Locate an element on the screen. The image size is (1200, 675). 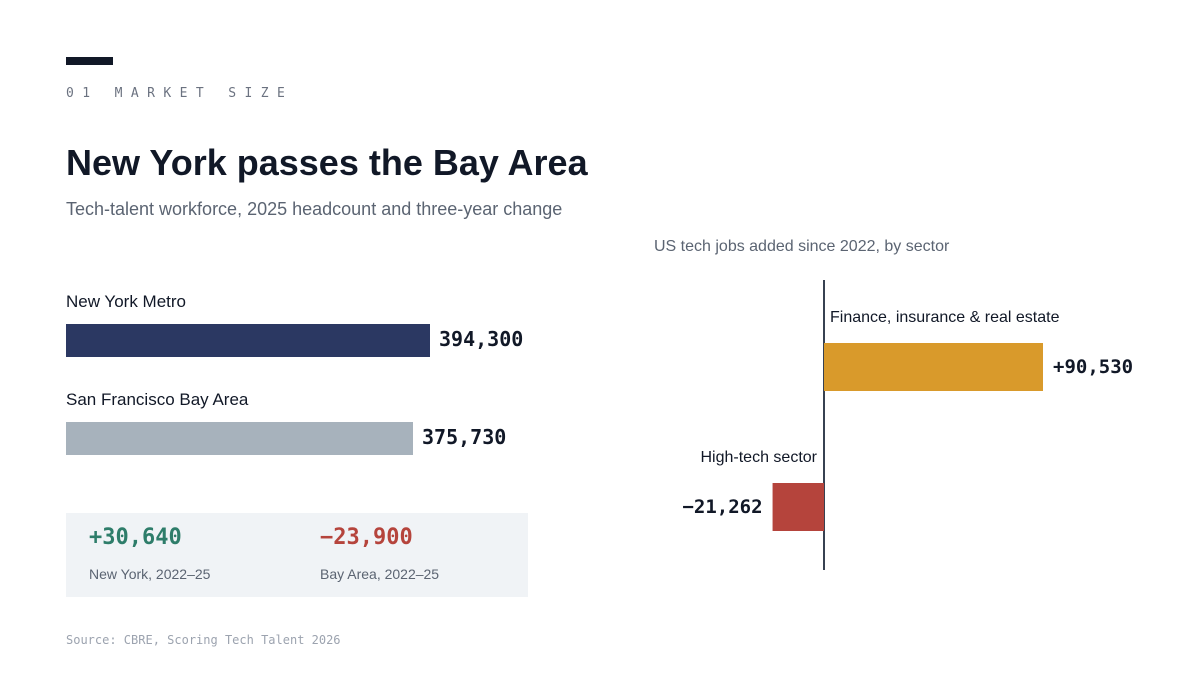
change-caption-new-york: New York, 2022–25 is located at coordinates (150, 574).